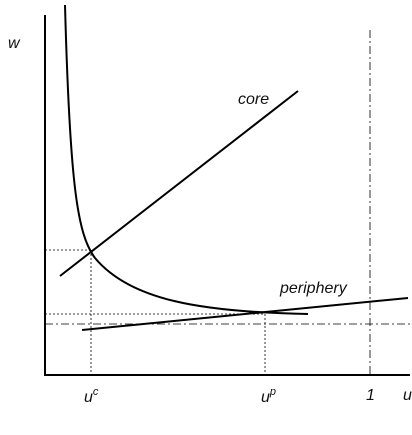 Image resolution: width=412 pixels, height=435 pixels. I want to click on x-mark-label: 1, so click(370, 395).